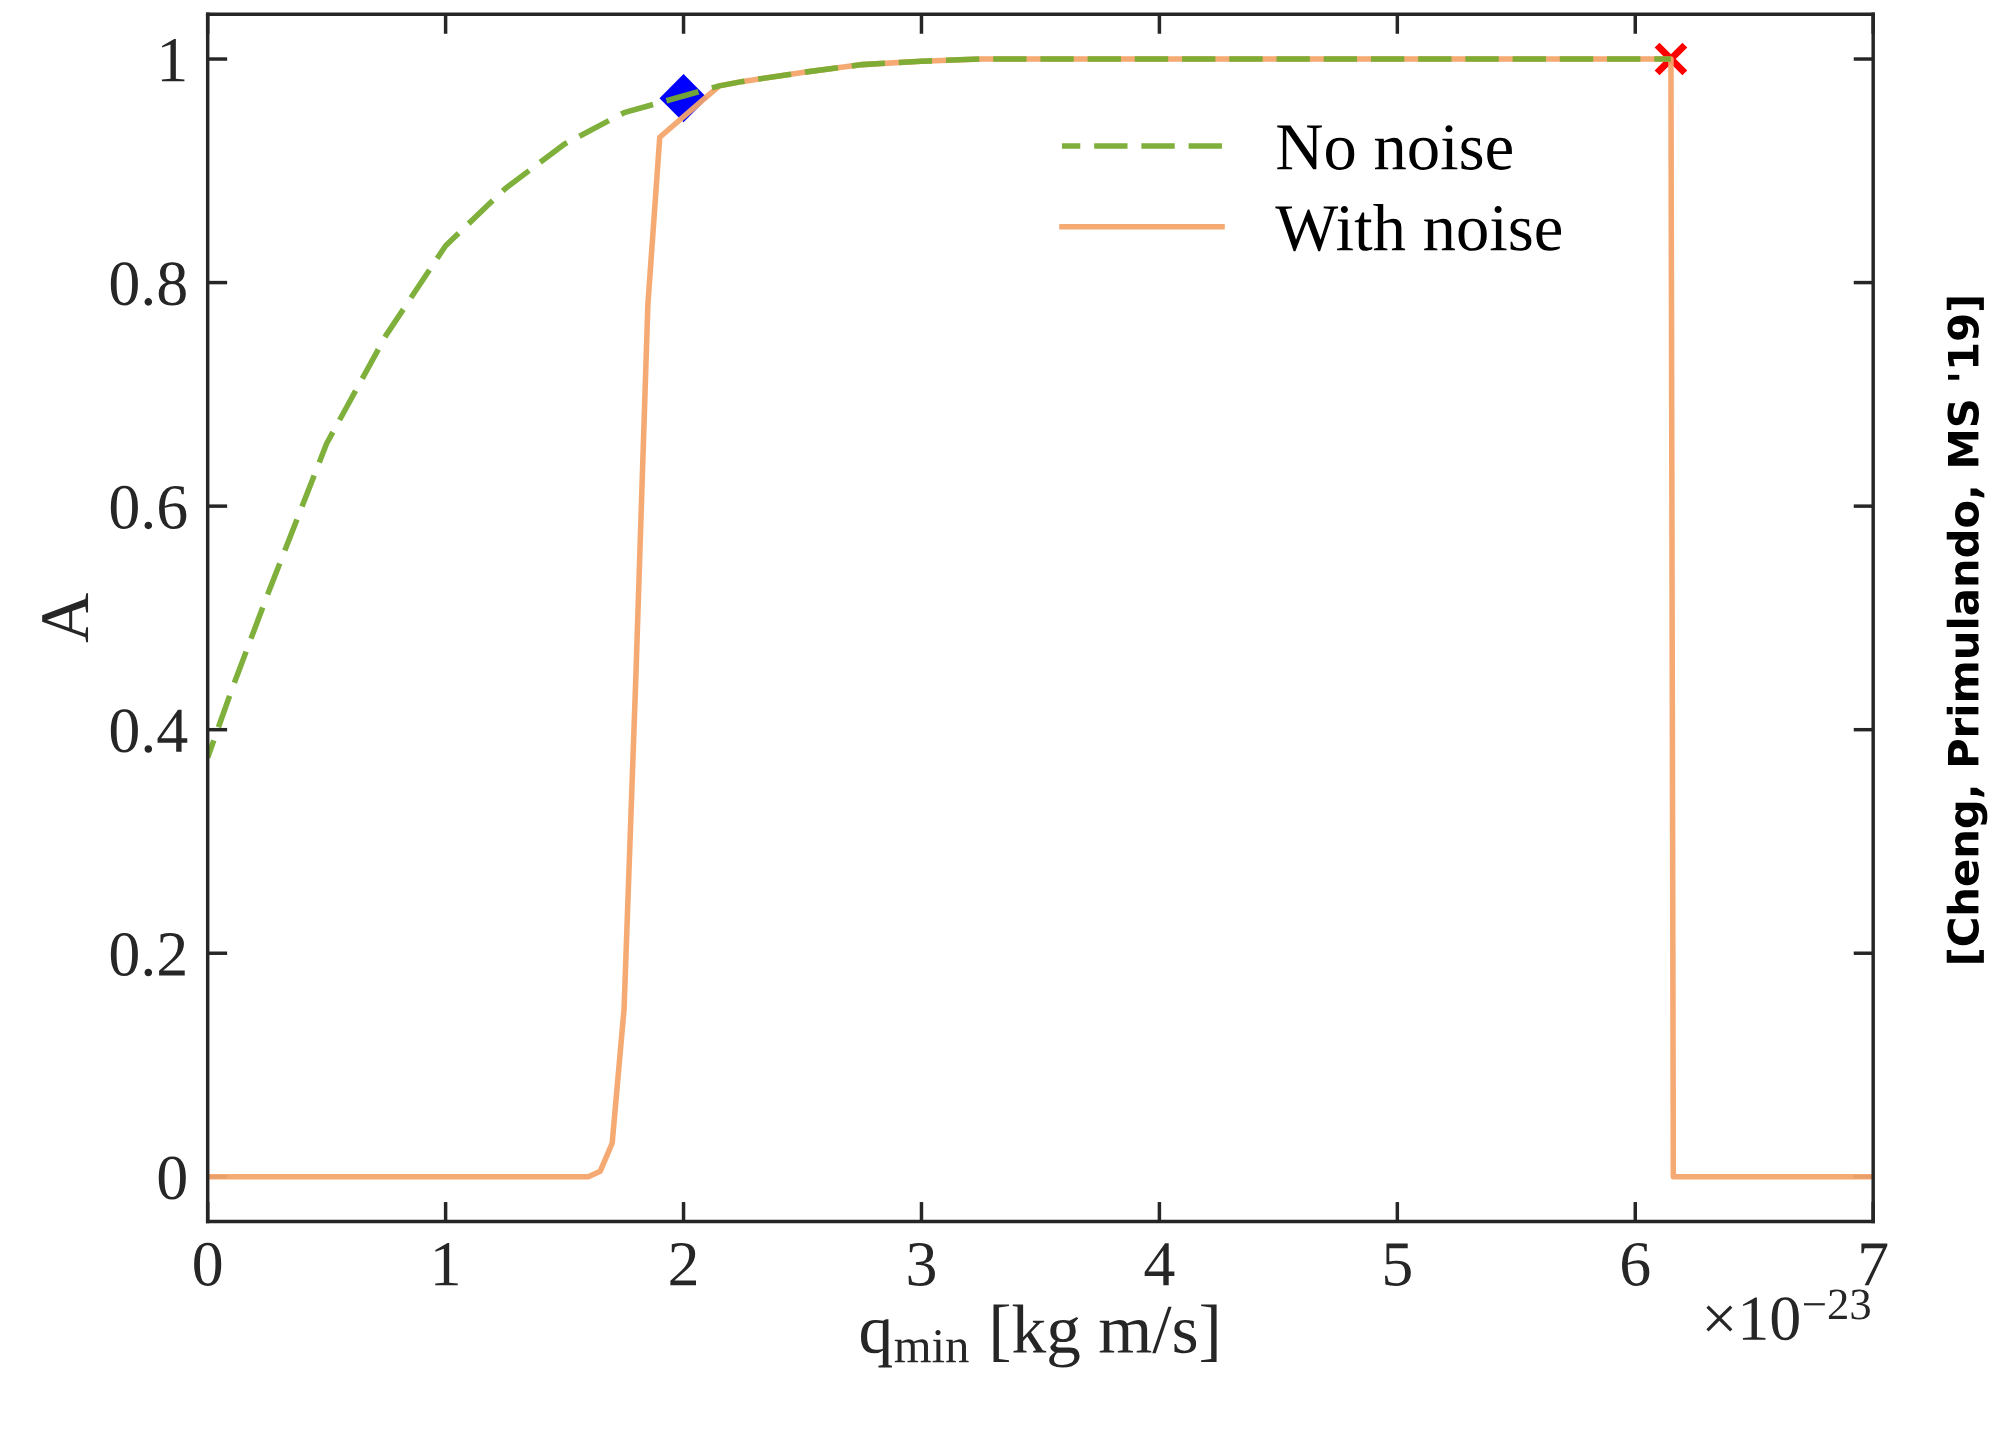 This screenshot has height=1432, width=1997. Describe the element at coordinates (172, 1178) in the screenshot. I see `y-tick-label: 0` at that location.